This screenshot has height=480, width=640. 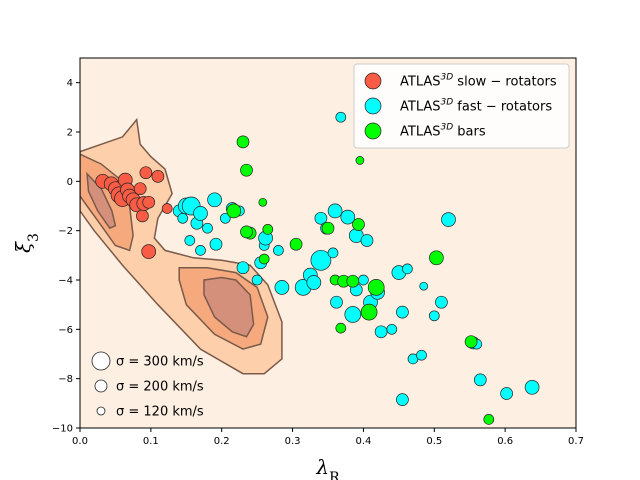 I want to click on y-tick-label: 2, so click(x=70, y=133).